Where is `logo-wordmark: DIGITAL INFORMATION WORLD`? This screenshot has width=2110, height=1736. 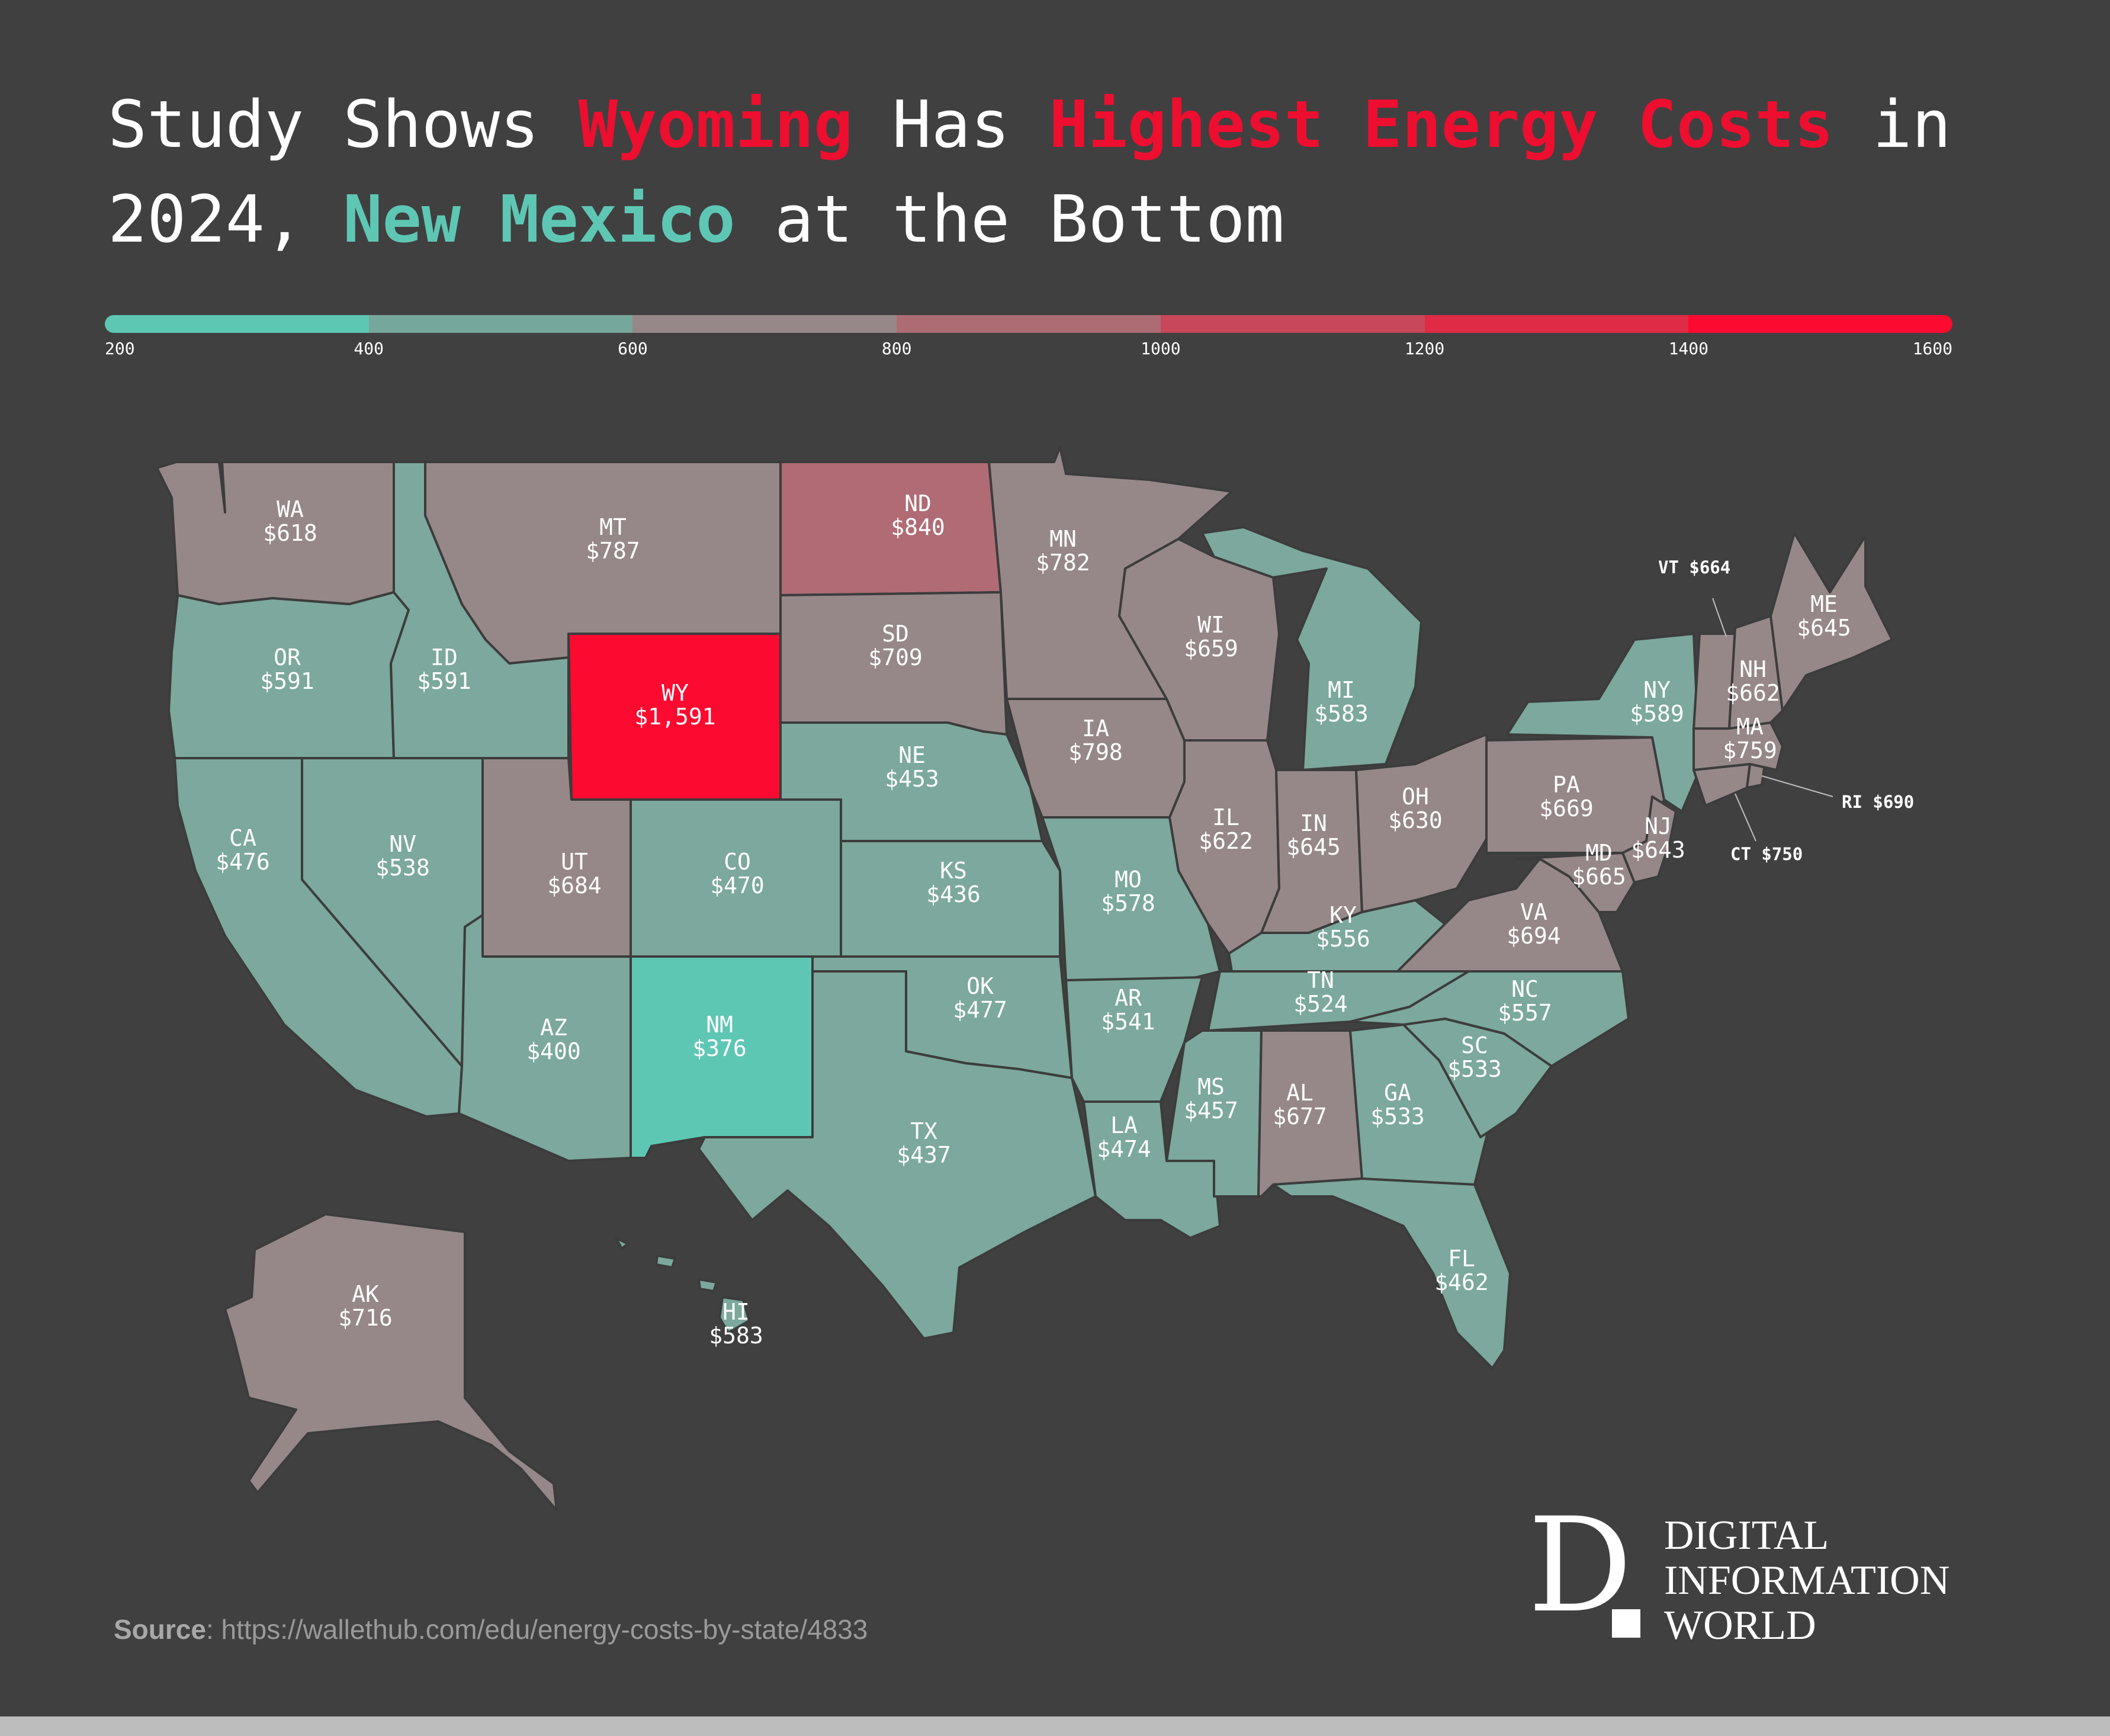 logo-wordmark: DIGITAL INFORMATION WORLD is located at coordinates (1807, 1580).